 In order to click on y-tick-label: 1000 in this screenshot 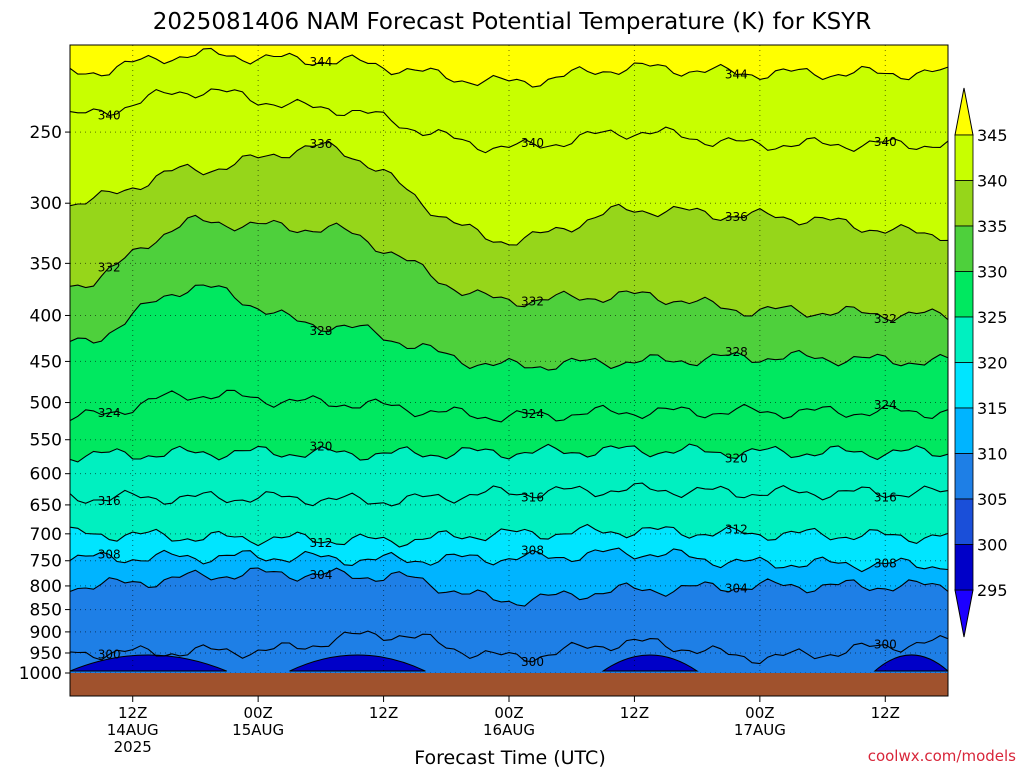, I will do `click(40, 674)`.